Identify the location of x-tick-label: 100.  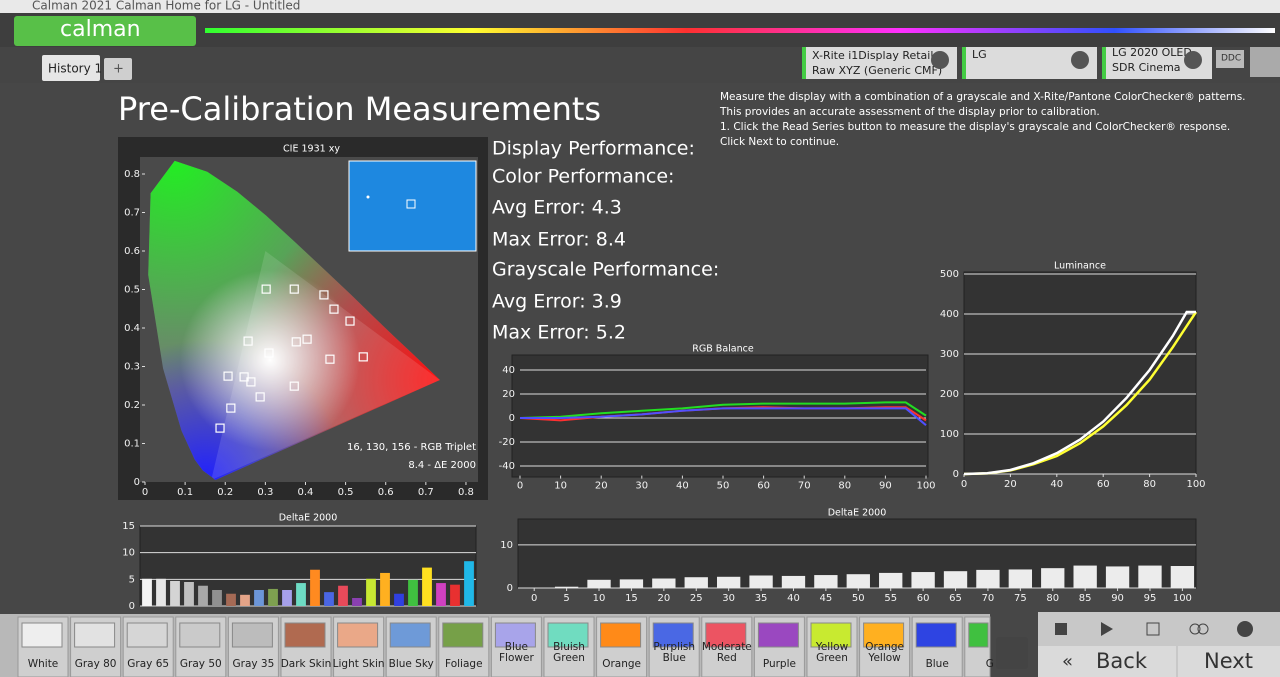
(1195, 484).